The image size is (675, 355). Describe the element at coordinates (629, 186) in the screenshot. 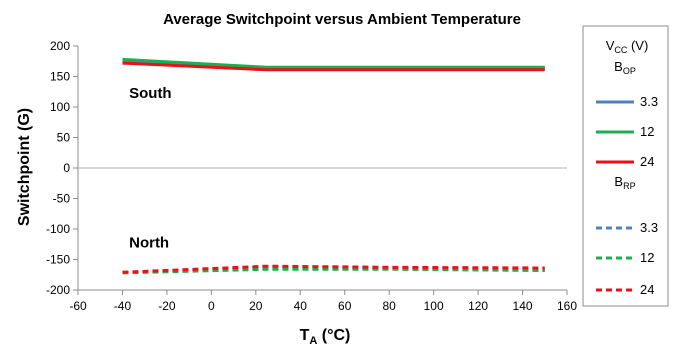

I see `legend-group-brp-sub: RP` at that location.